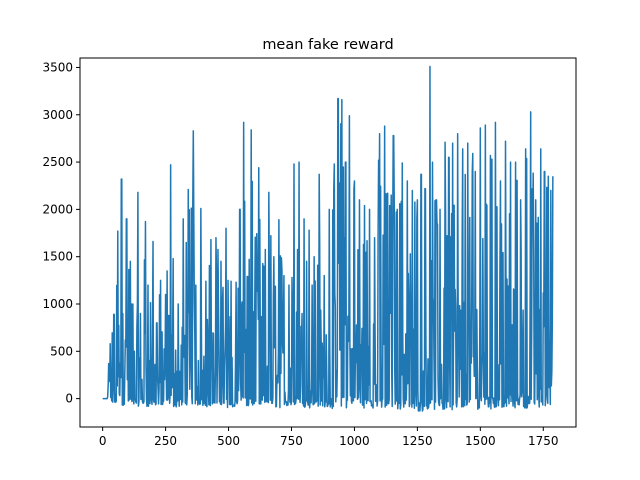 Image resolution: width=640 pixels, height=480 pixels. I want to click on y-tick-label: 500, so click(61, 351).